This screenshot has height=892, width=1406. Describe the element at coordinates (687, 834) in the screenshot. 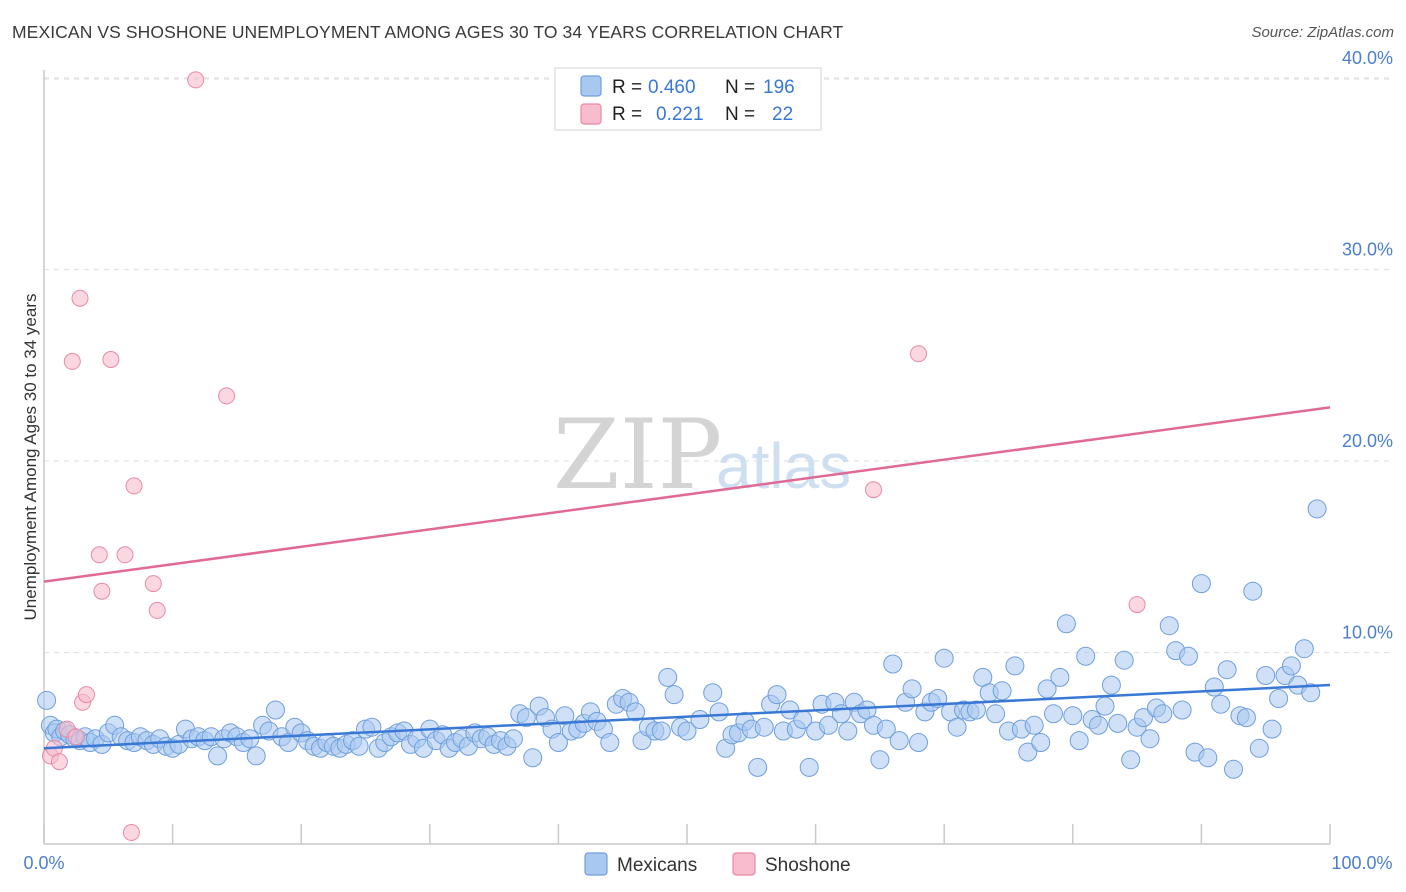

I see `x-ticks` at that location.